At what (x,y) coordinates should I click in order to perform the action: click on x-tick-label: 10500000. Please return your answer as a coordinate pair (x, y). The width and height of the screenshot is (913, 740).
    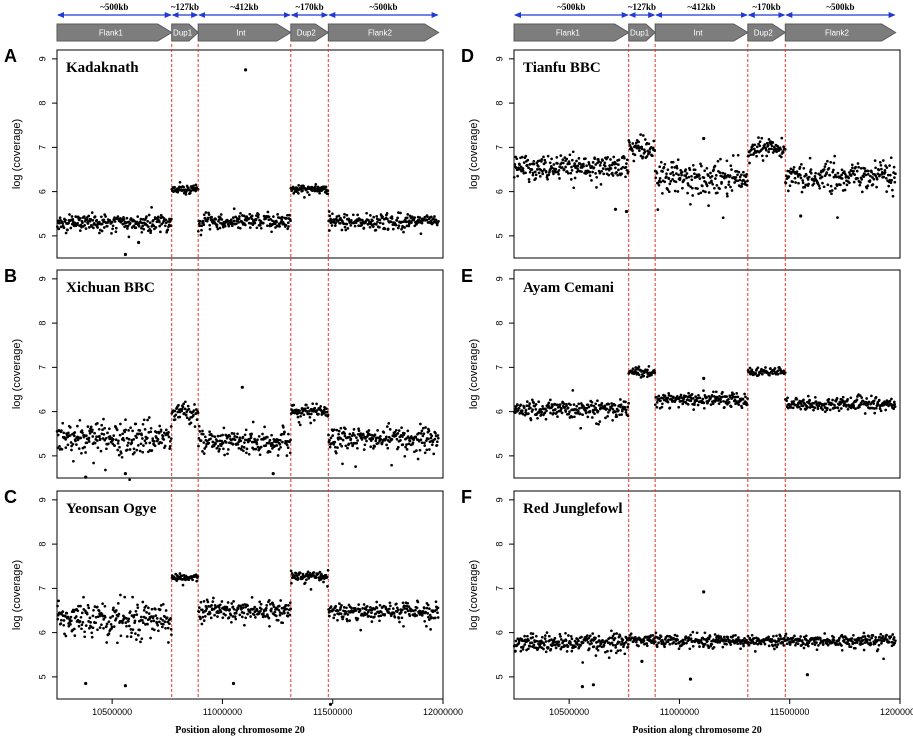
    Looking at the image, I should click on (112, 712).